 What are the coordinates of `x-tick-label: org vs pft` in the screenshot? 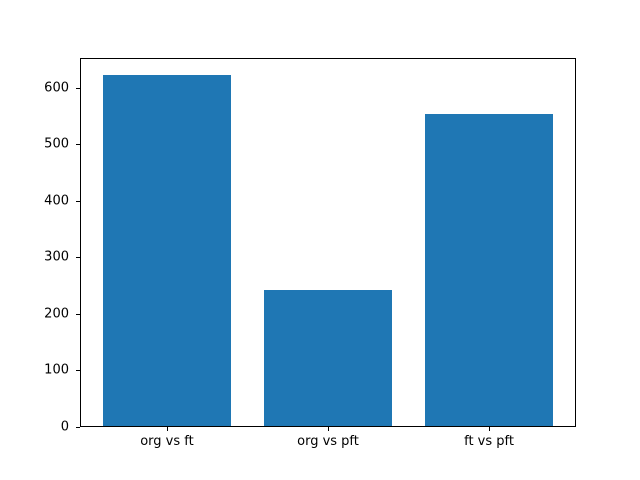 It's located at (328, 441).